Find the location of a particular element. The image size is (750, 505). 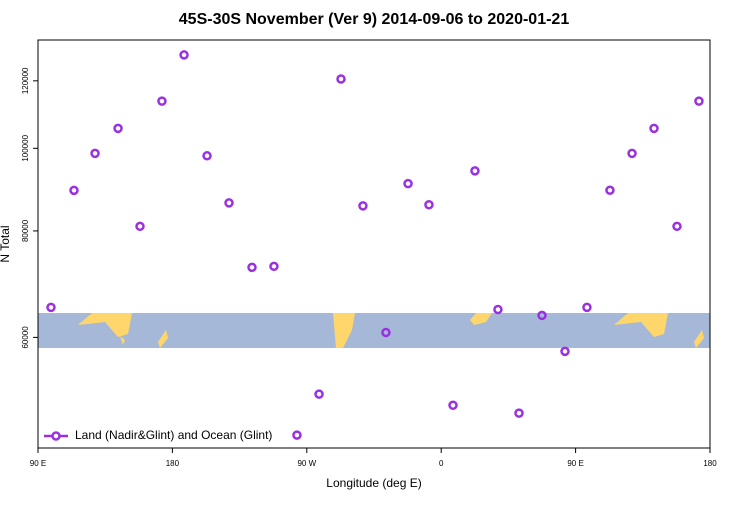

legend-marker is located at coordinates (56, 436).